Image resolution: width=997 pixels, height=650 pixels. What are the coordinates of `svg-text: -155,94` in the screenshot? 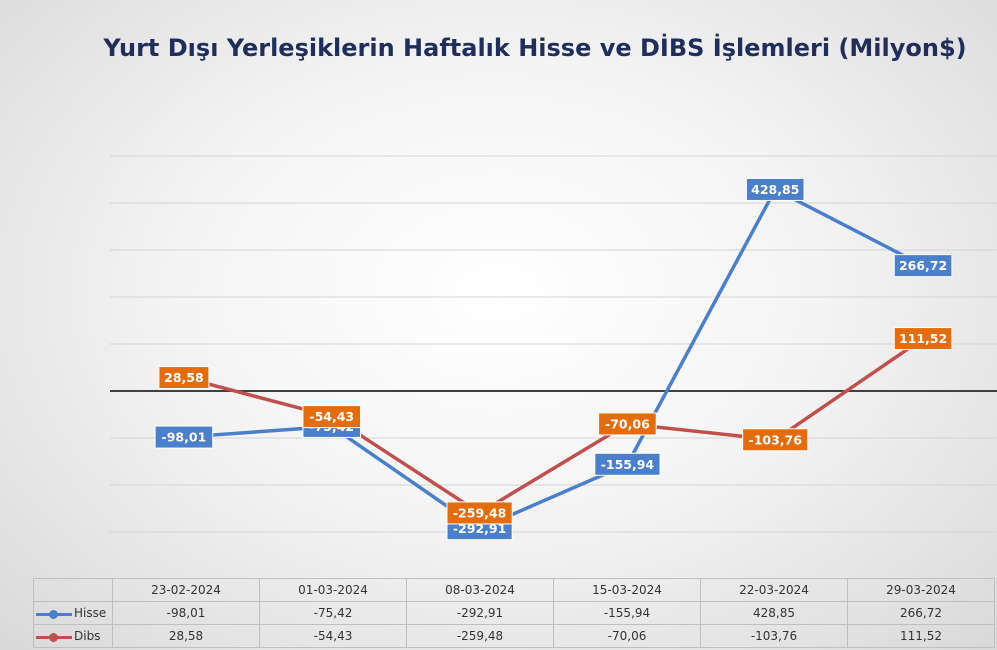 It's located at (628, 464).